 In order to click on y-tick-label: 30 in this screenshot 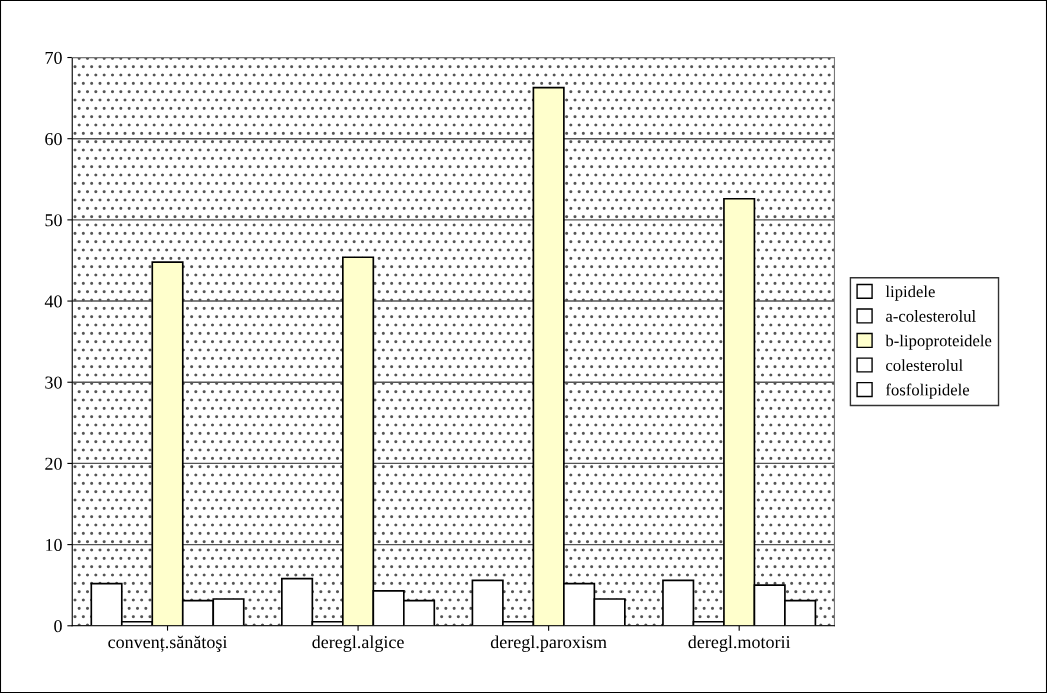, I will do `click(53, 382)`.